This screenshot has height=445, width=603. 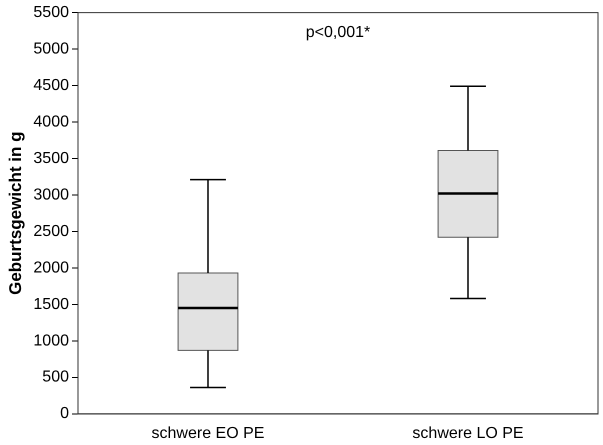 What do you see at coordinates (56, 377) in the screenshot?
I see `y-tick-label: 500` at bounding box center [56, 377].